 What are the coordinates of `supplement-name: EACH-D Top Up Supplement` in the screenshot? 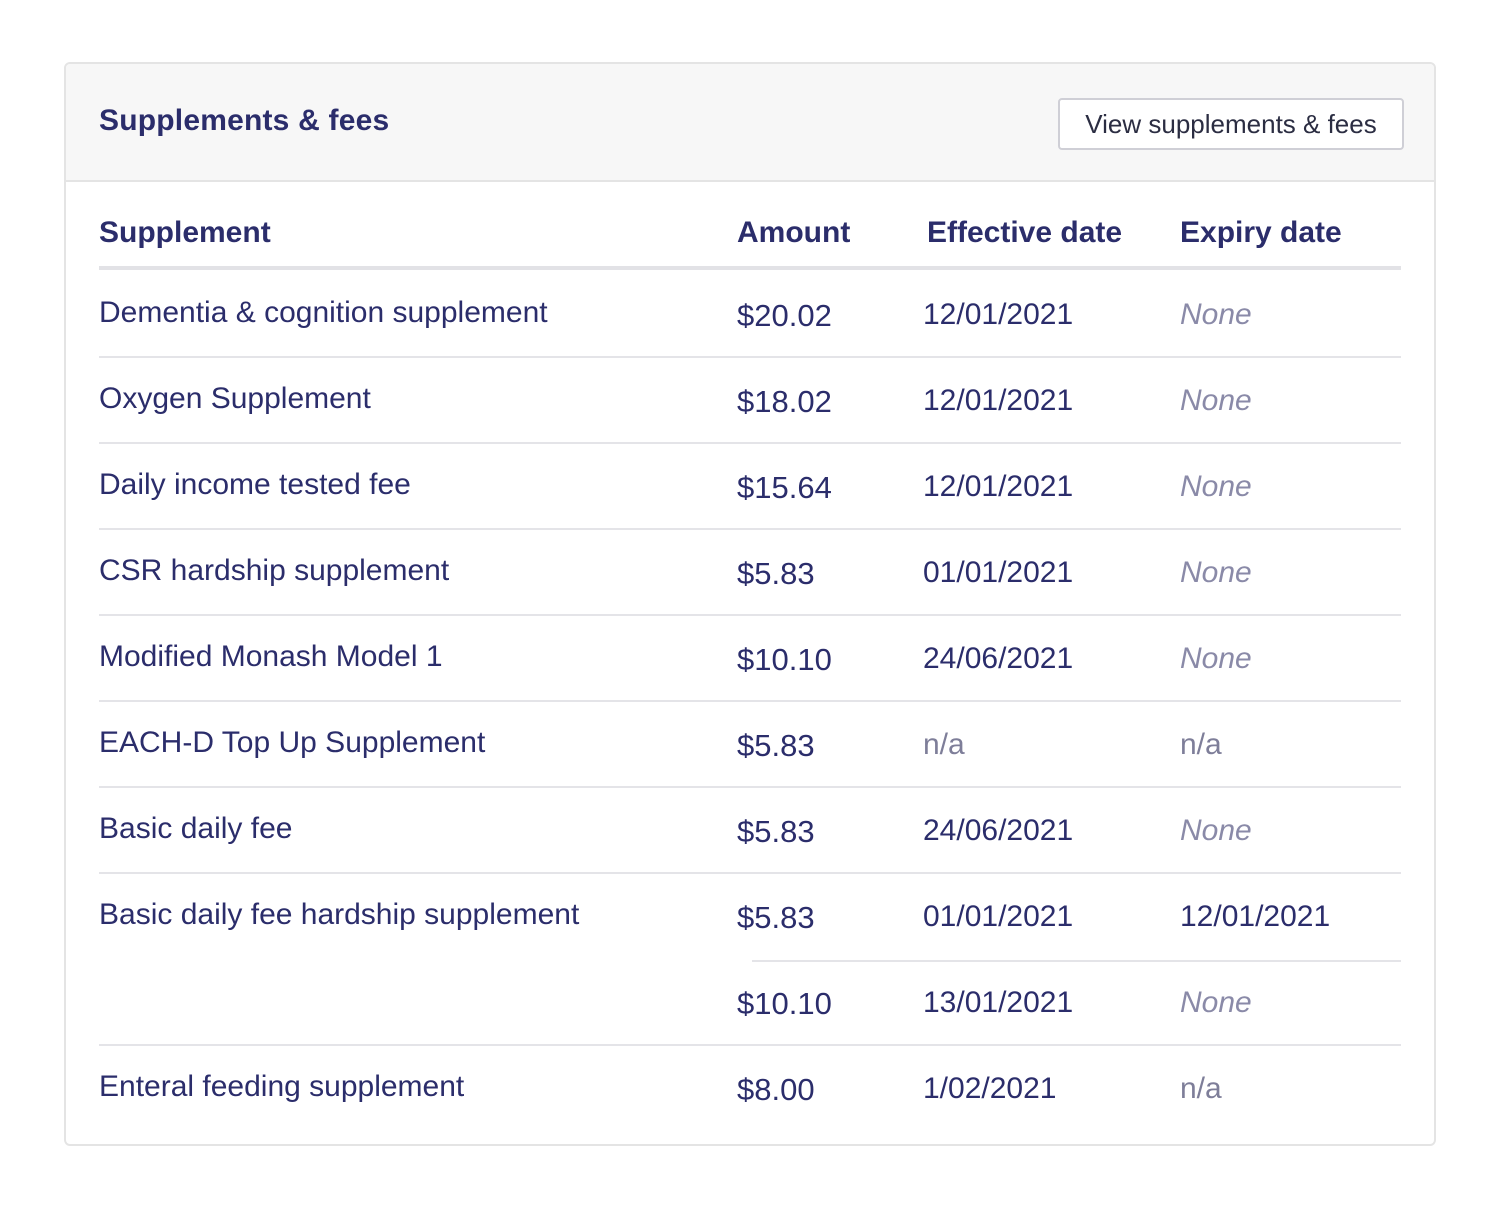 It's located at (292, 742).